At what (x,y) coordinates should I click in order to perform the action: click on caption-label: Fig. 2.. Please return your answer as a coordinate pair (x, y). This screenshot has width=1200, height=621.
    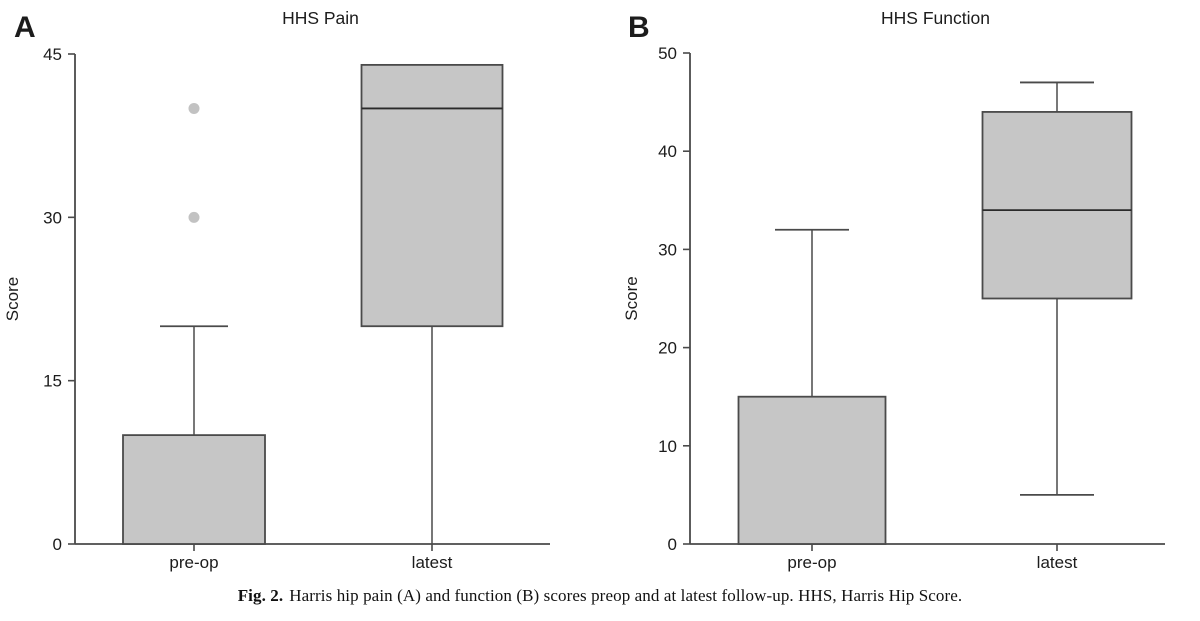
    Looking at the image, I should click on (260, 595).